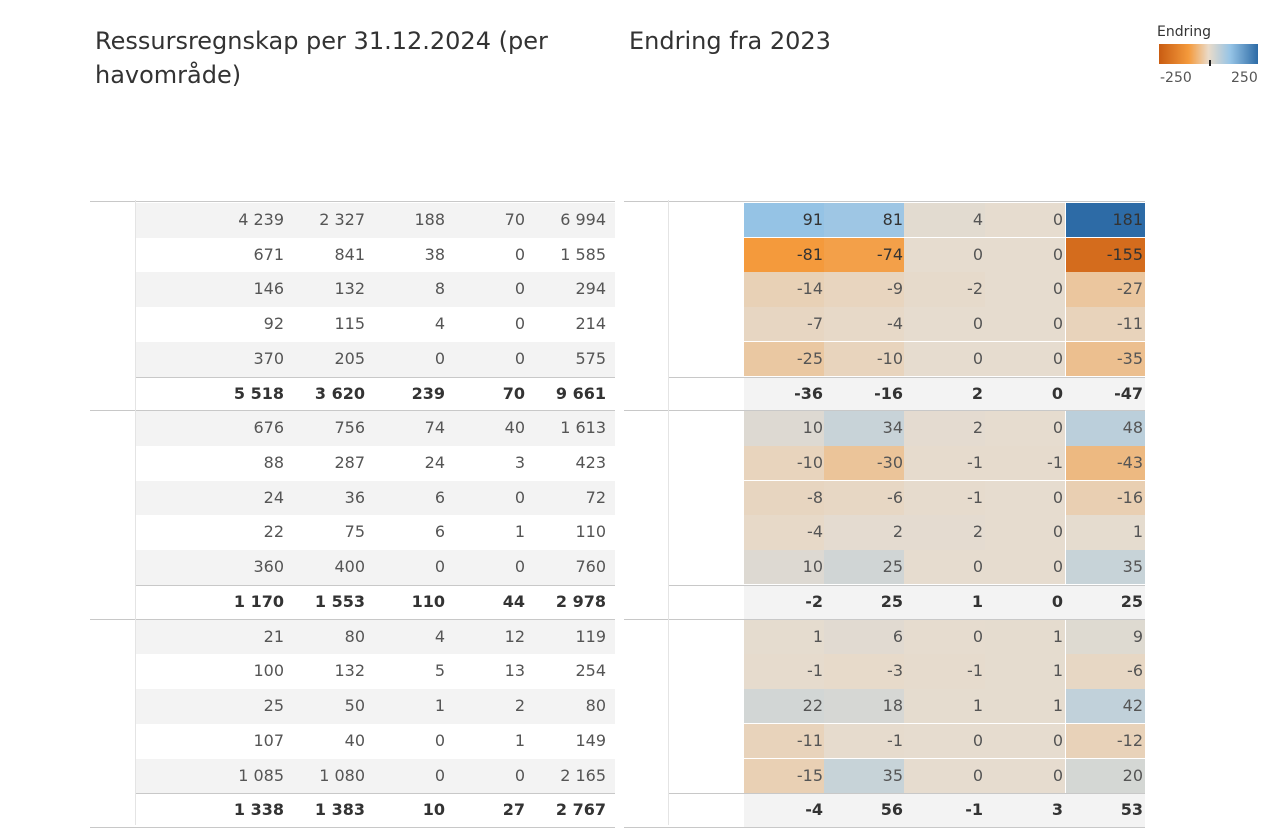 This screenshot has width=1279, height=840. I want to click on heat-value: 34, so click(892, 428).